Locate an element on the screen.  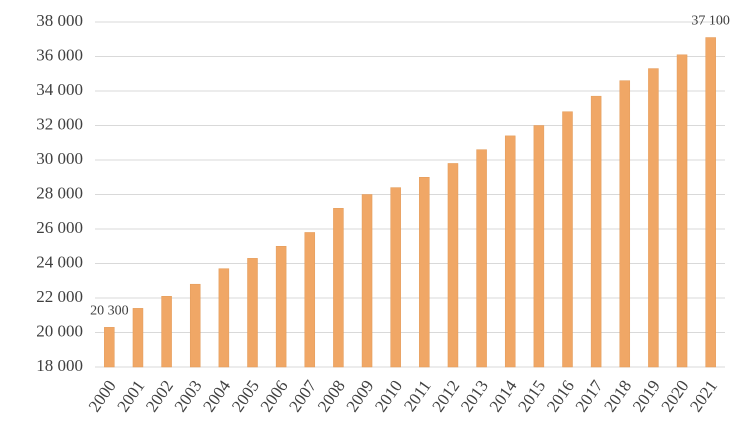
x-tick-label: 2000 is located at coordinates (102, 396).